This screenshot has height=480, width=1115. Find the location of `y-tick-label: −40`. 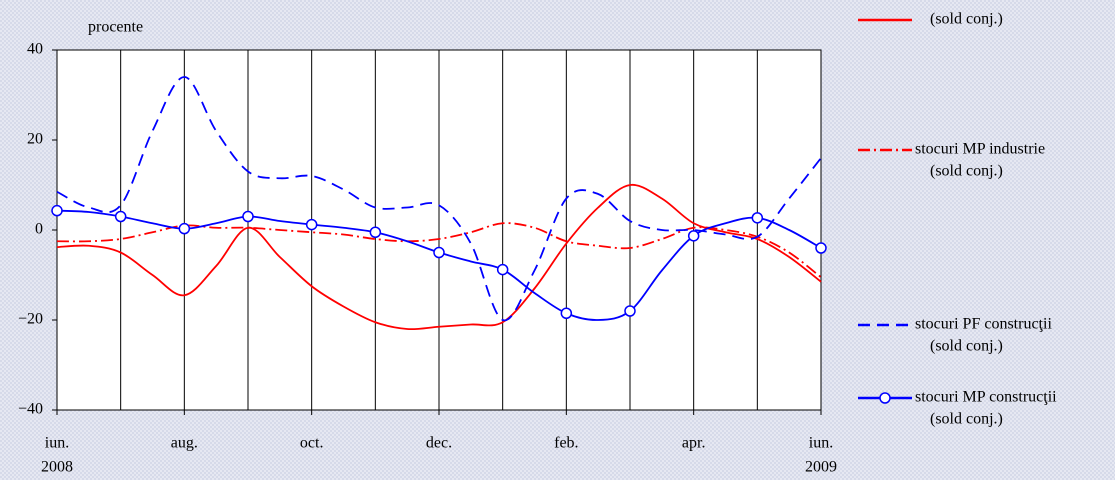

y-tick-label: −40 is located at coordinates (30, 409).